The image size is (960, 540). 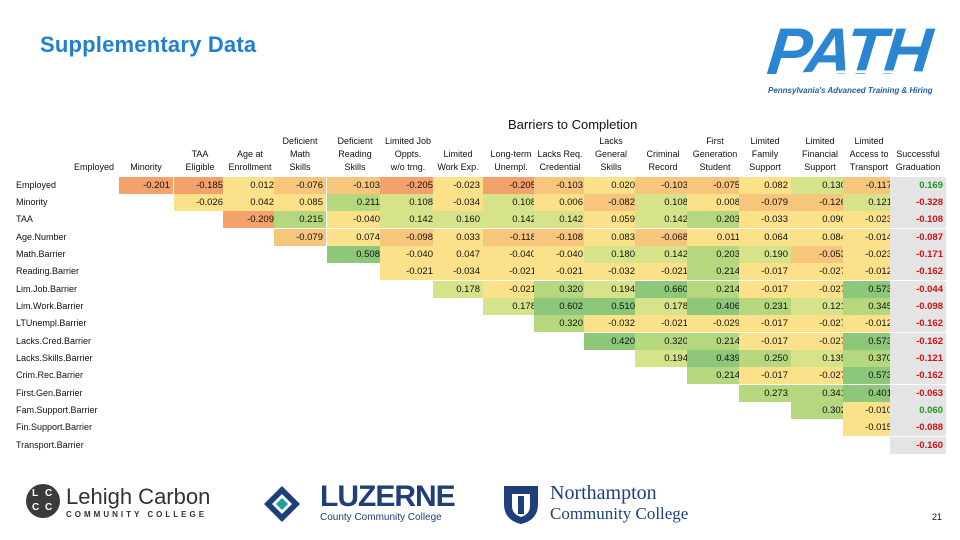 I want to click on correlation-cell: 0.420, so click(x=611, y=341).